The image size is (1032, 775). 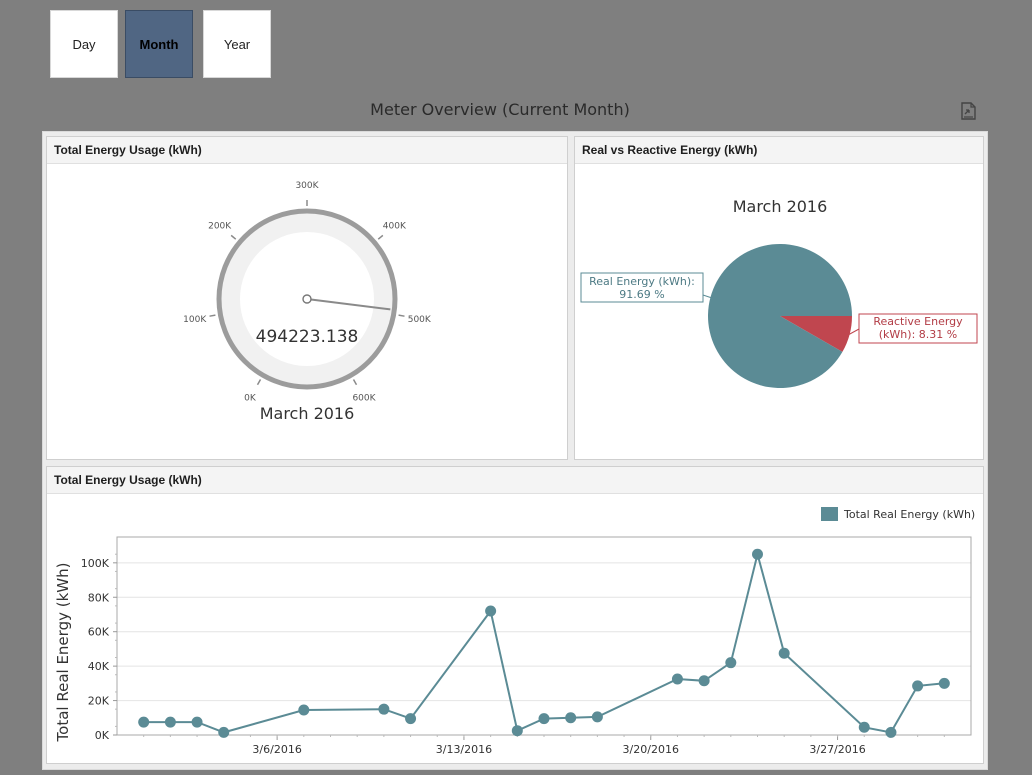 What do you see at coordinates (968, 111) in the screenshot?
I see `export-document-icon` at bounding box center [968, 111].